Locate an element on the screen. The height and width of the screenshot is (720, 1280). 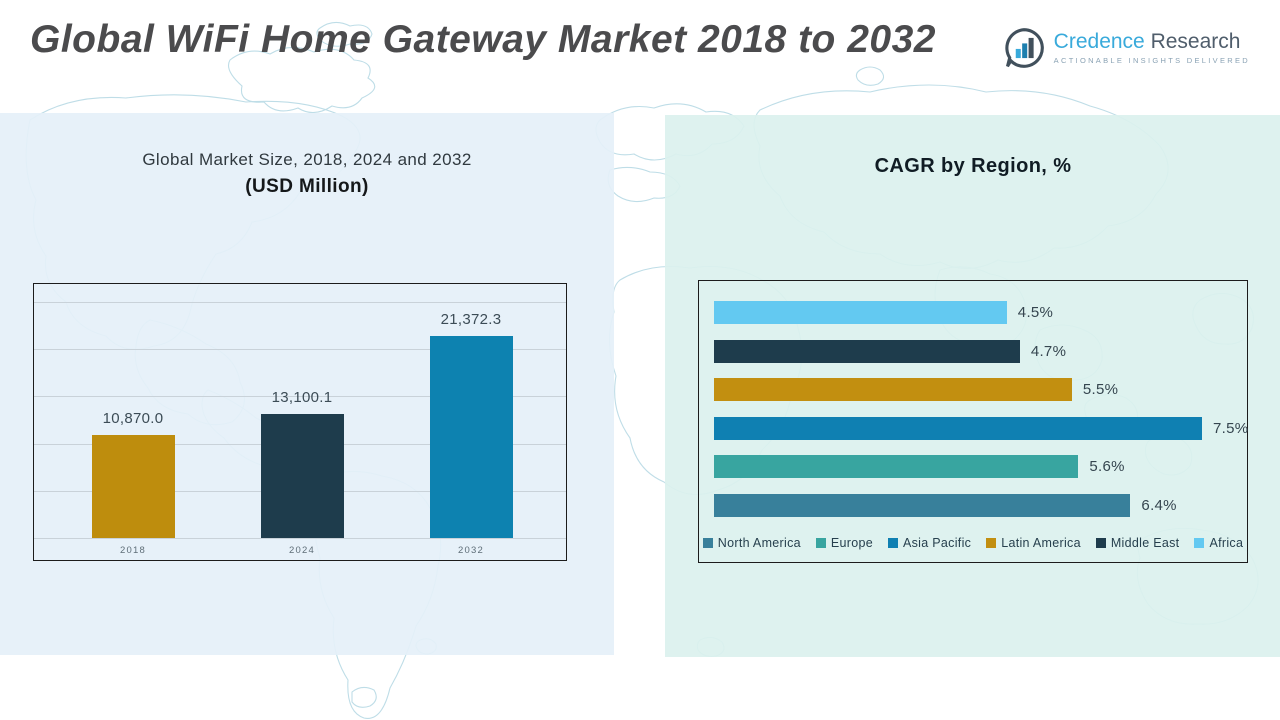
bar-asia-pacific is located at coordinates (958, 428).